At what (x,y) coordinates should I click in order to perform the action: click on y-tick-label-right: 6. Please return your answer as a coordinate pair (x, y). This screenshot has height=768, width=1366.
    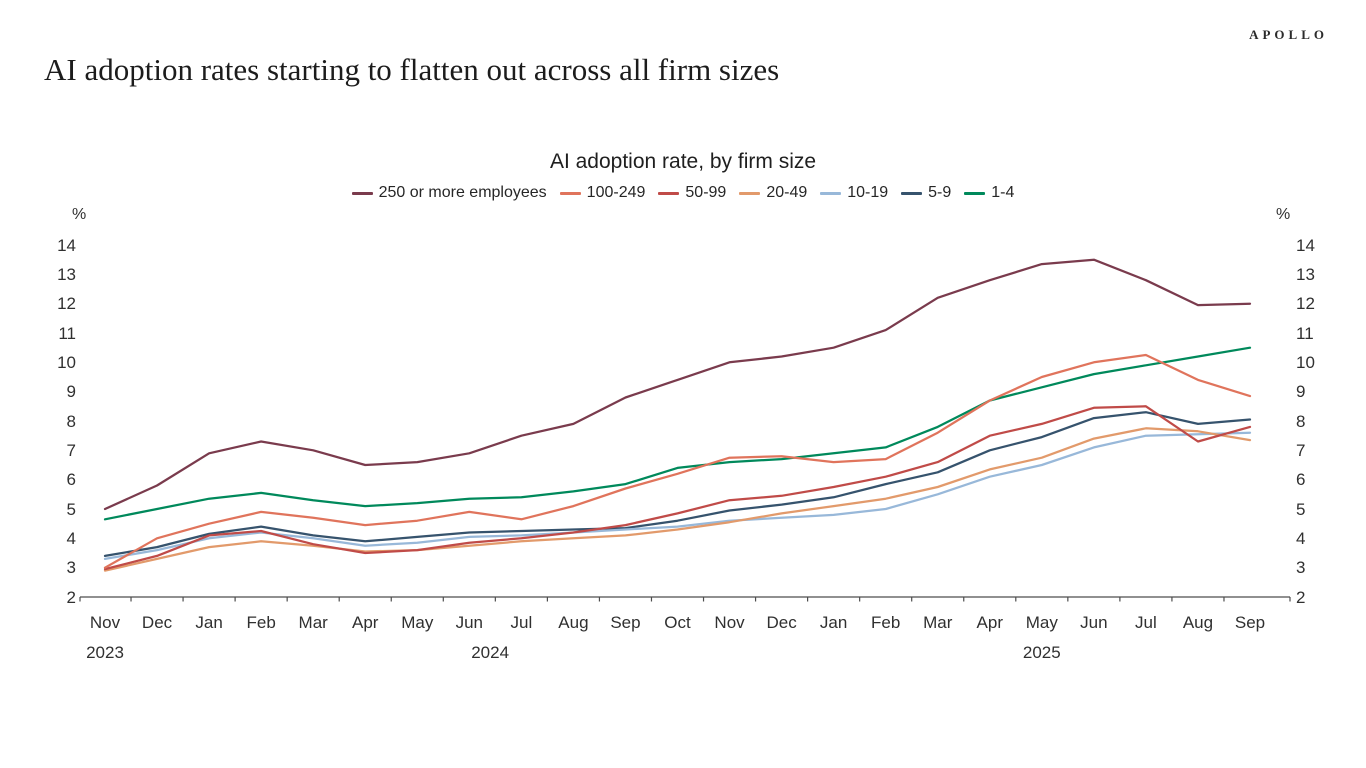
    Looking at the image, I should click on (1301, 480).